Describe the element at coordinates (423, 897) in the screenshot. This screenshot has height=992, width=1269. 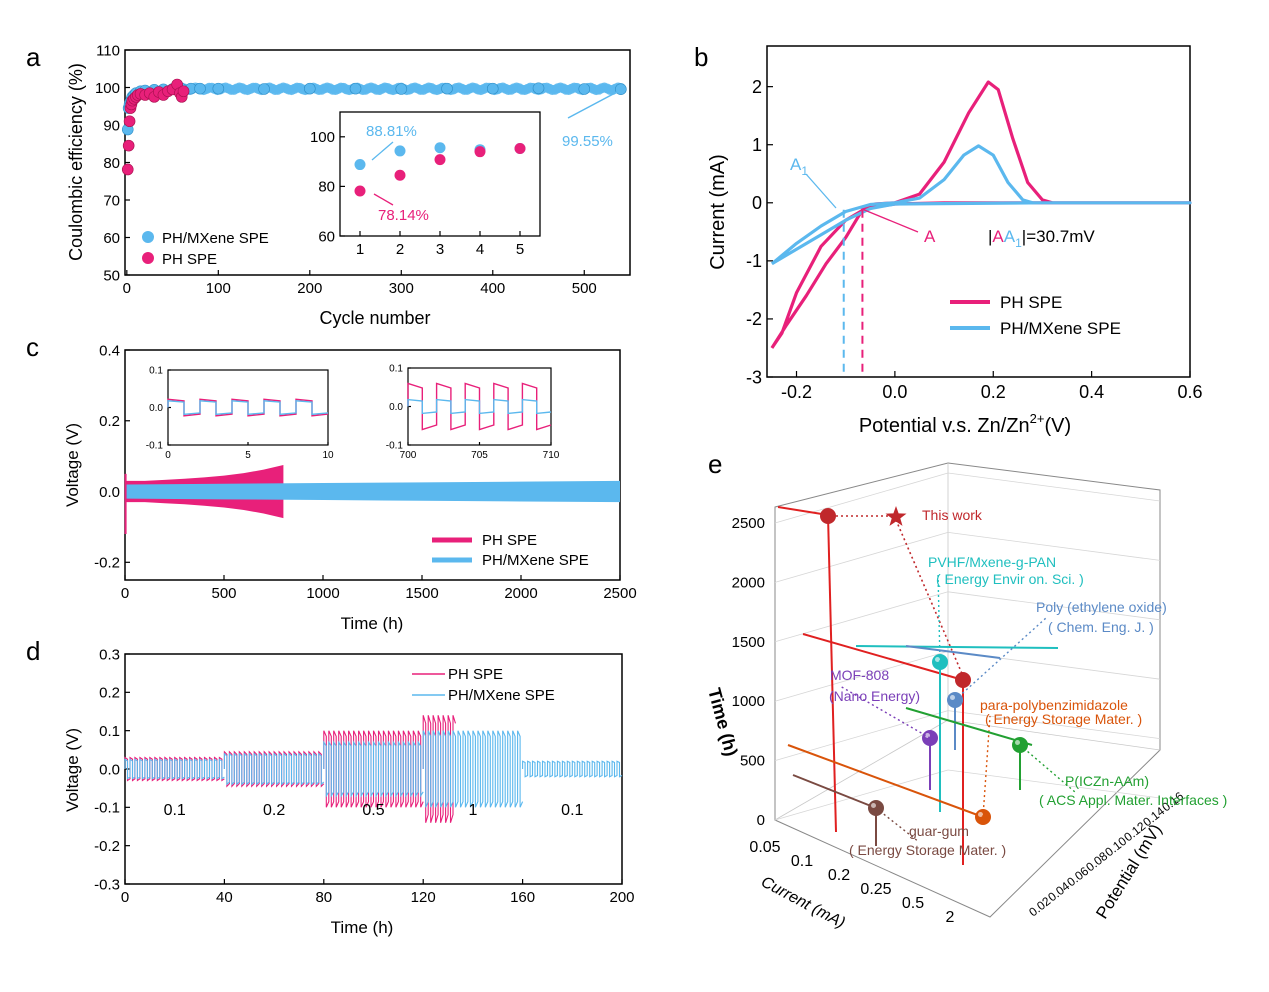
I see `x-tick-label: 120` at that location.